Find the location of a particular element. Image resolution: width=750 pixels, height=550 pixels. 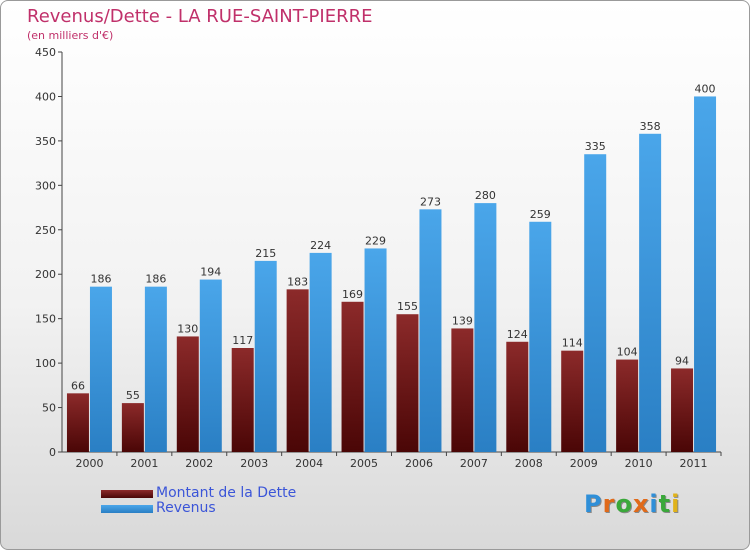

legend-swatch-revenus is located at coordinates (127, 509).